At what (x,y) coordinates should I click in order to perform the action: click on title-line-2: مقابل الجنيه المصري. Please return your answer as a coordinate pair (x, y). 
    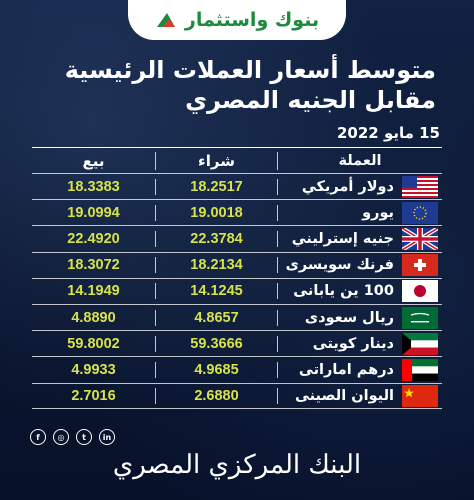
    Looking at the image, I should click on (310, 100).